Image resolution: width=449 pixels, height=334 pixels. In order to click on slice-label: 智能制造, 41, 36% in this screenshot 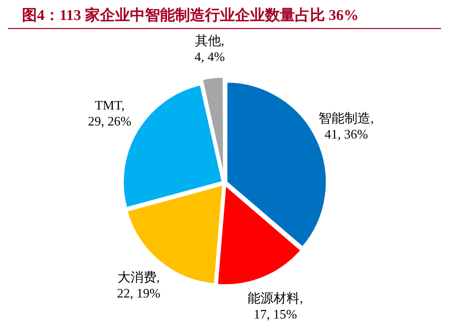, I will do `click(346, 126)`.